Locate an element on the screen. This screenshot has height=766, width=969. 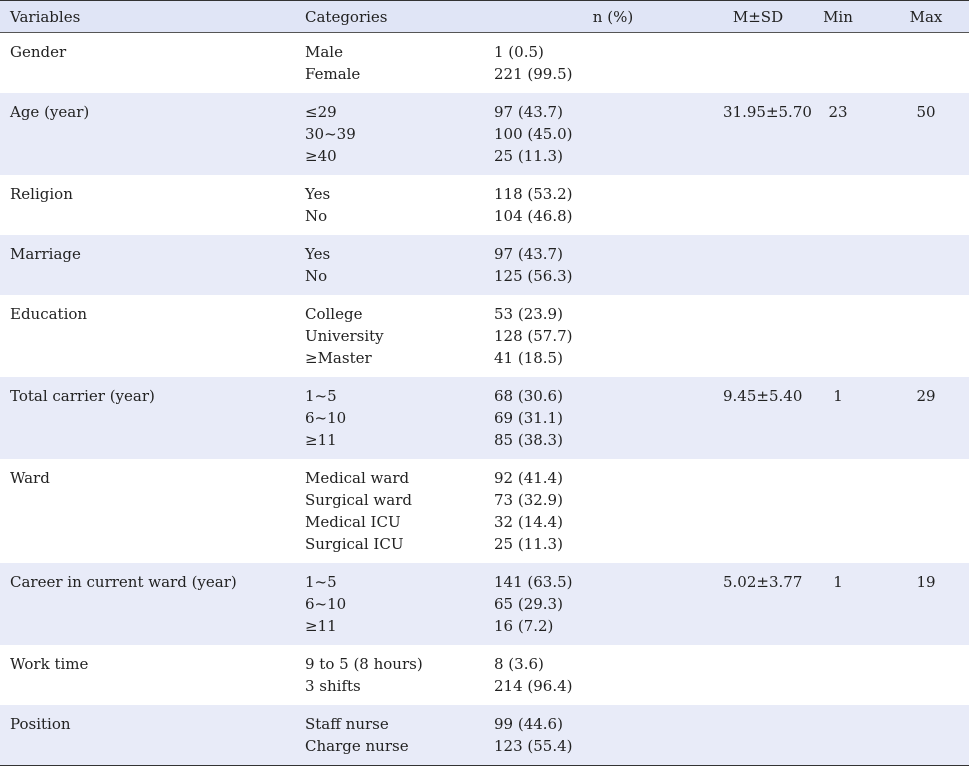
category-label: ≥Master is located at coordinates (338, 358).